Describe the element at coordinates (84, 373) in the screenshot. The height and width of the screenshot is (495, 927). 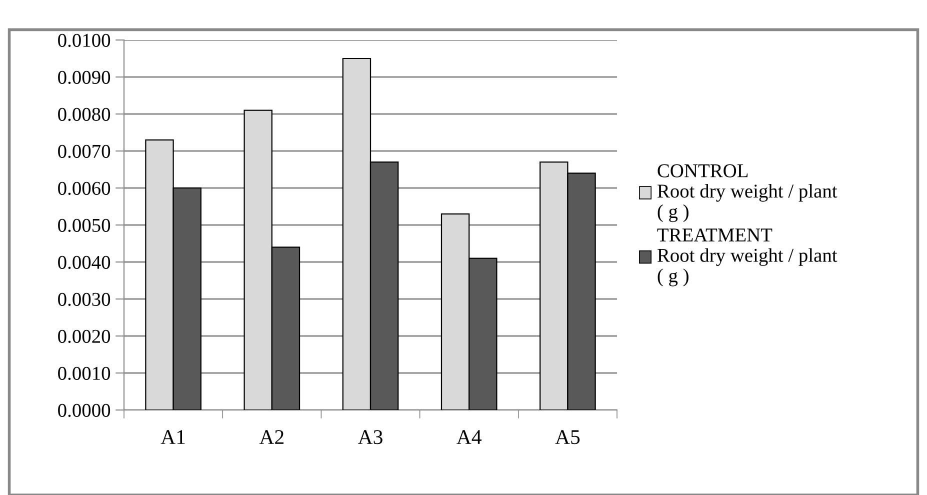
I see `y-tick-label: 0.0010` at that location.